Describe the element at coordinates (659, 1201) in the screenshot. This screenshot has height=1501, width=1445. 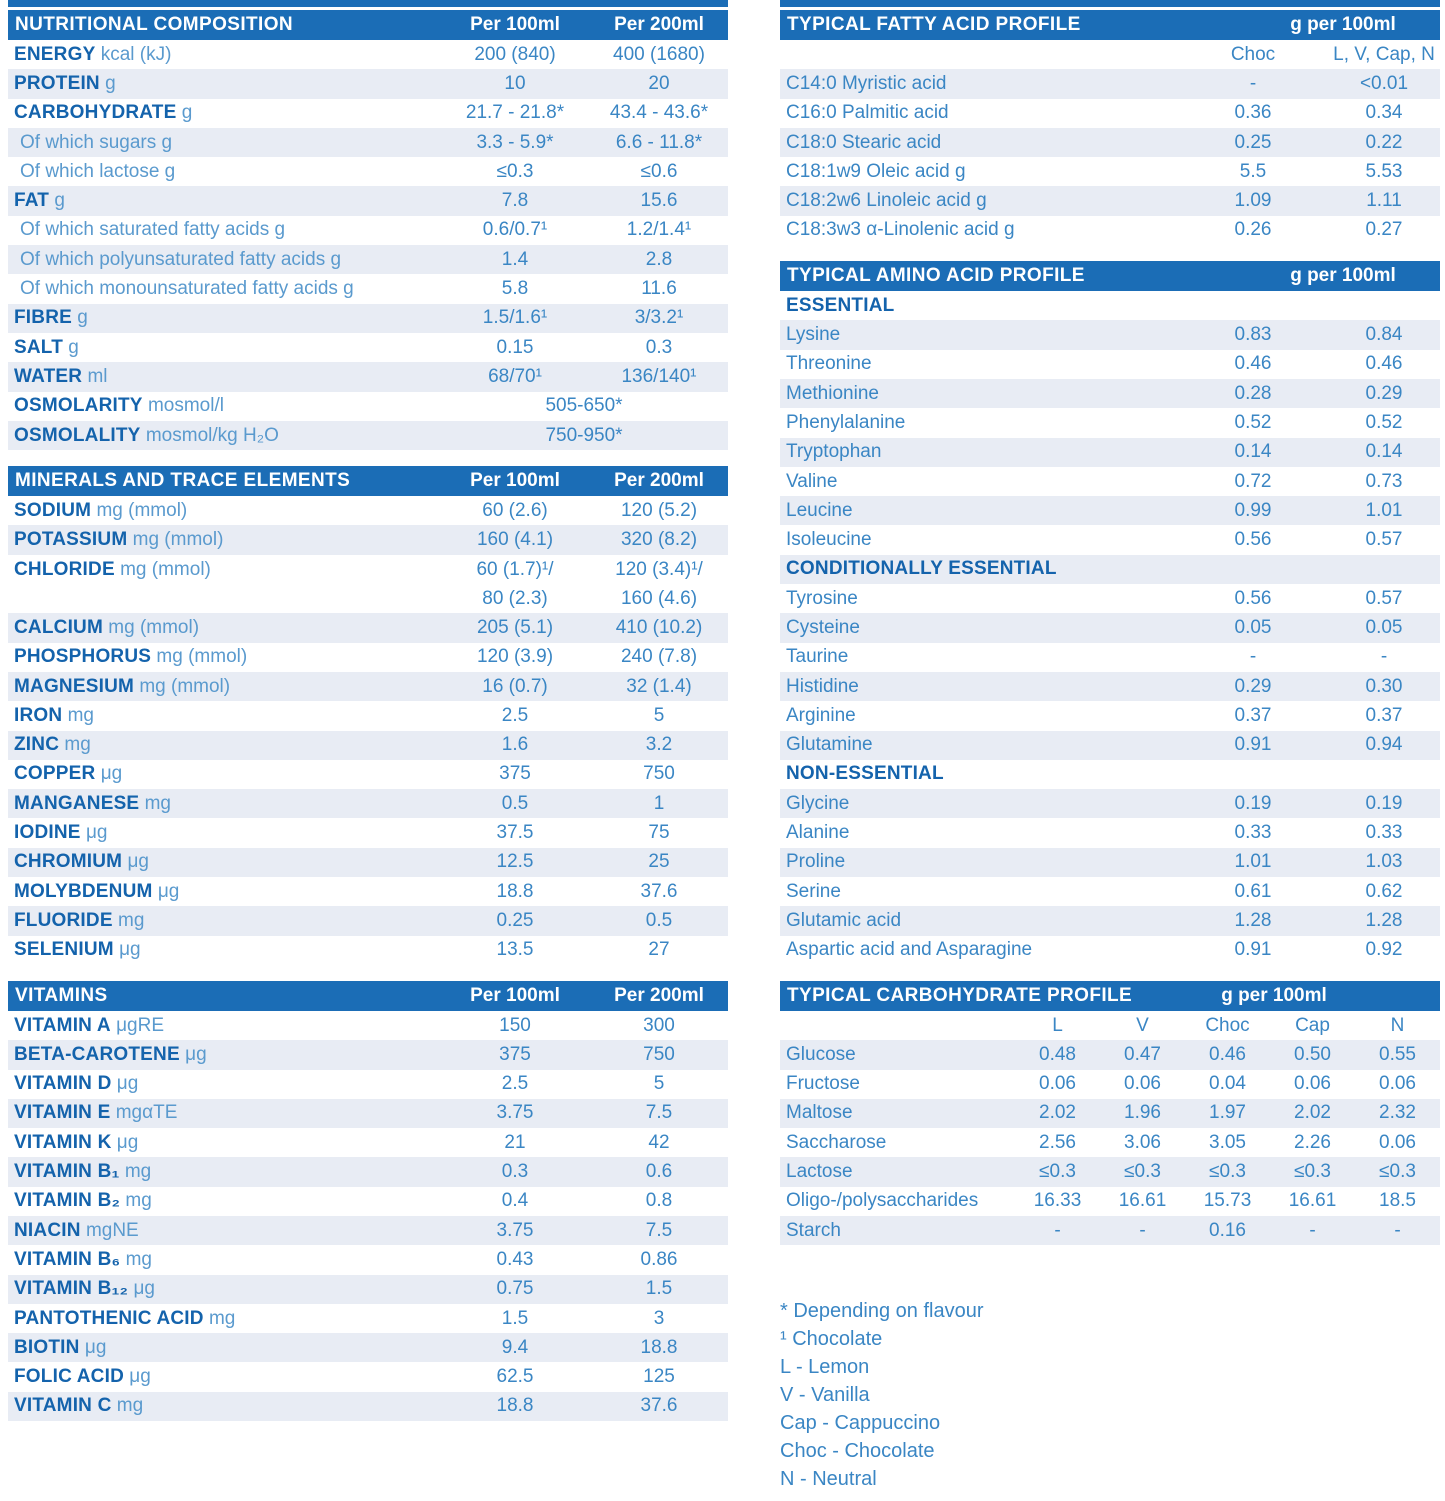
I see `cell-value: 0.8` at that location.